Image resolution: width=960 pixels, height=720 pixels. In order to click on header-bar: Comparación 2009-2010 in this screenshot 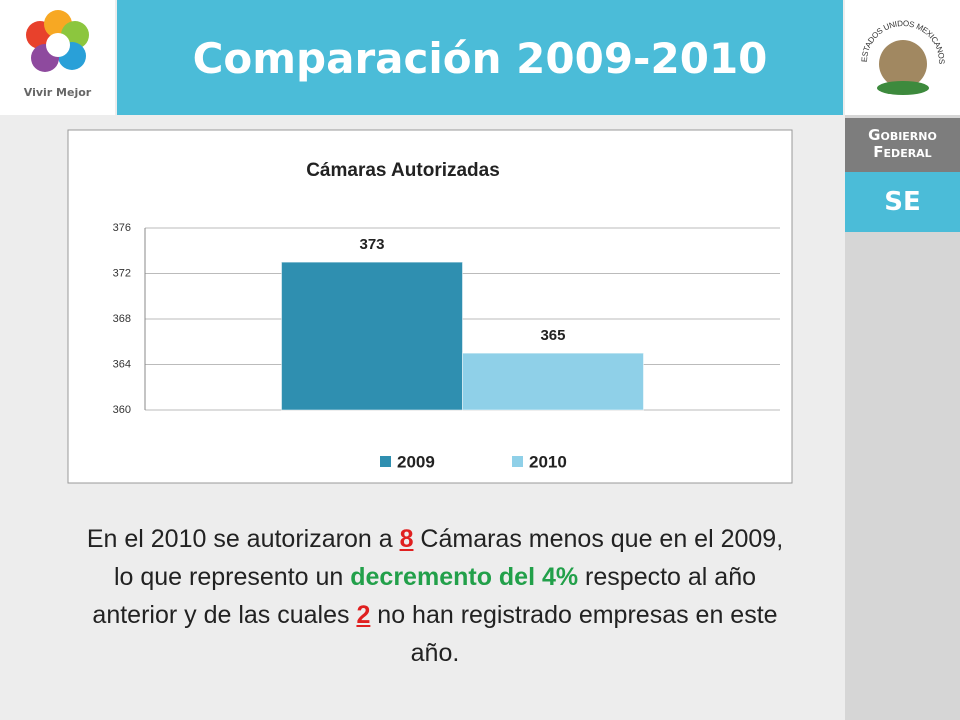, I will do `click(480, 57)`.